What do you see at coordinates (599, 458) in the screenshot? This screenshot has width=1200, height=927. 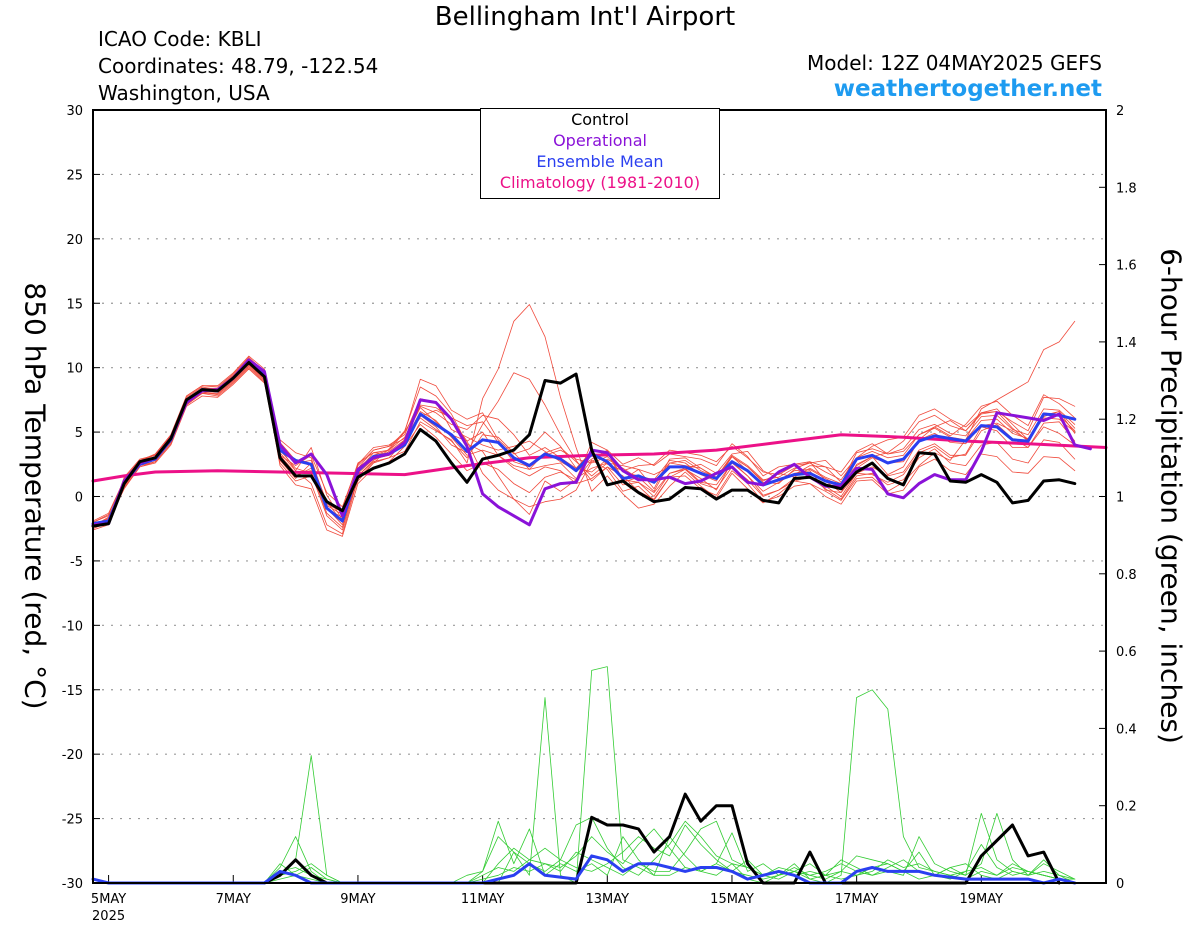 I see `temperature-climatology-line` at bounding box center [599, 458].